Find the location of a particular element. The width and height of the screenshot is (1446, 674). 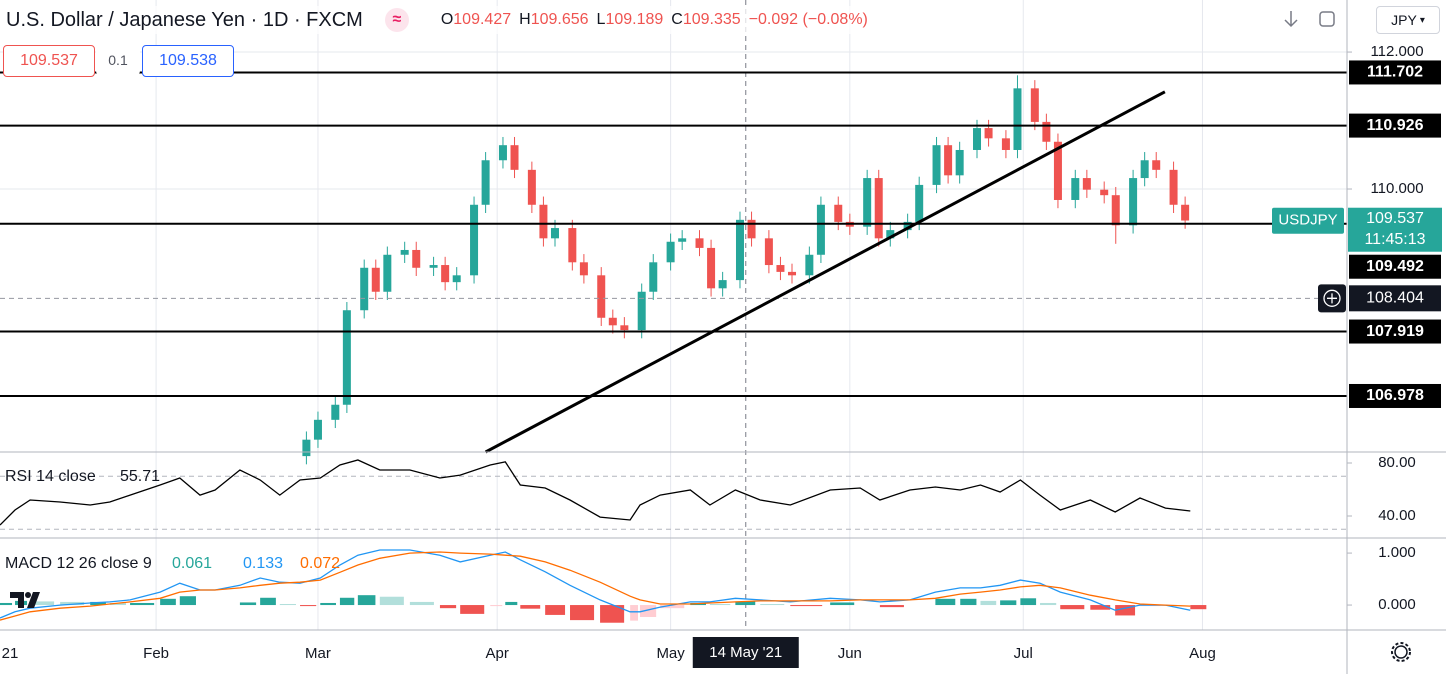

ohlc-value: 109.656 is located at coordinates (559, 19).